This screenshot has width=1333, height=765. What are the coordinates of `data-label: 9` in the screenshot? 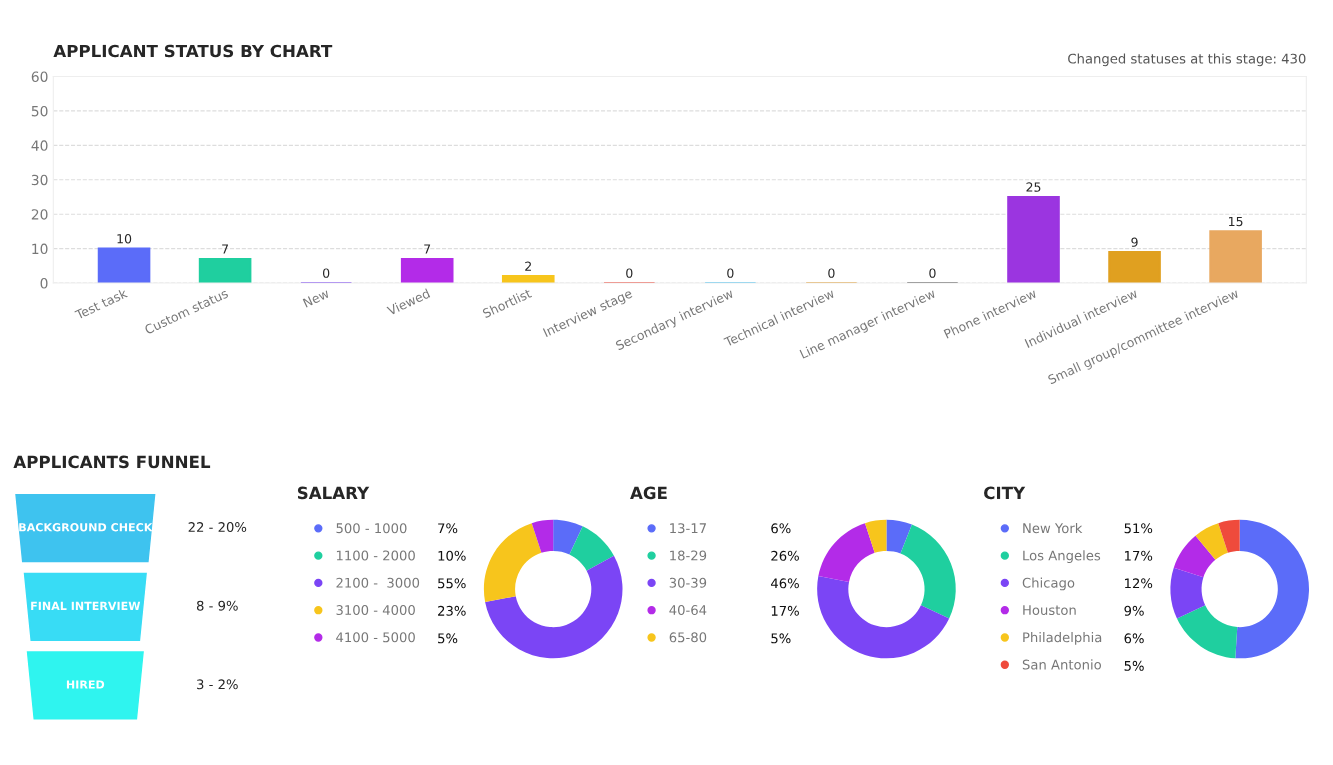 It's located at (1134, 242).